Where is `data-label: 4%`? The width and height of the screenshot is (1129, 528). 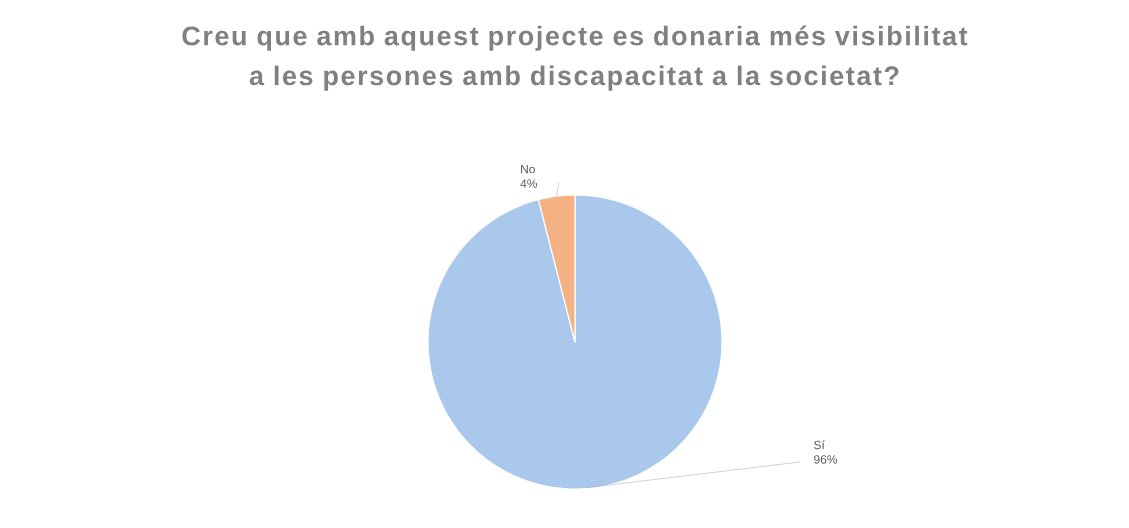
data-label: 4% is located at coordinates (528, 183).